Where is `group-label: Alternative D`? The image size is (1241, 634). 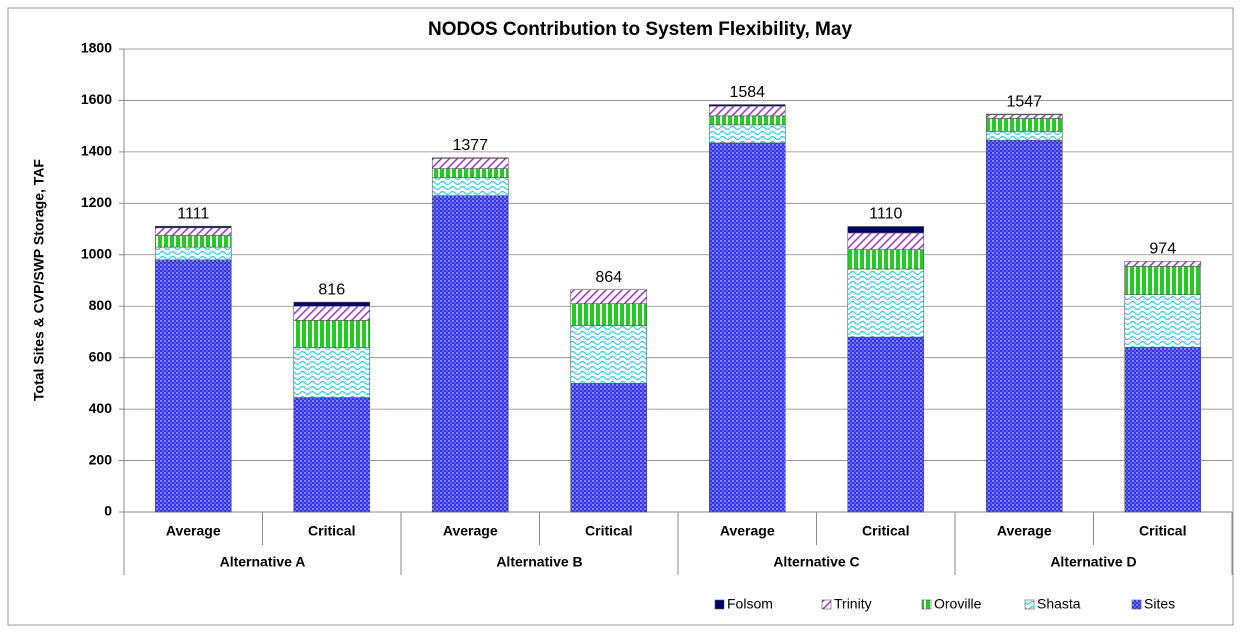 group-label: Alternative D is located at coordinates (1093, 562).